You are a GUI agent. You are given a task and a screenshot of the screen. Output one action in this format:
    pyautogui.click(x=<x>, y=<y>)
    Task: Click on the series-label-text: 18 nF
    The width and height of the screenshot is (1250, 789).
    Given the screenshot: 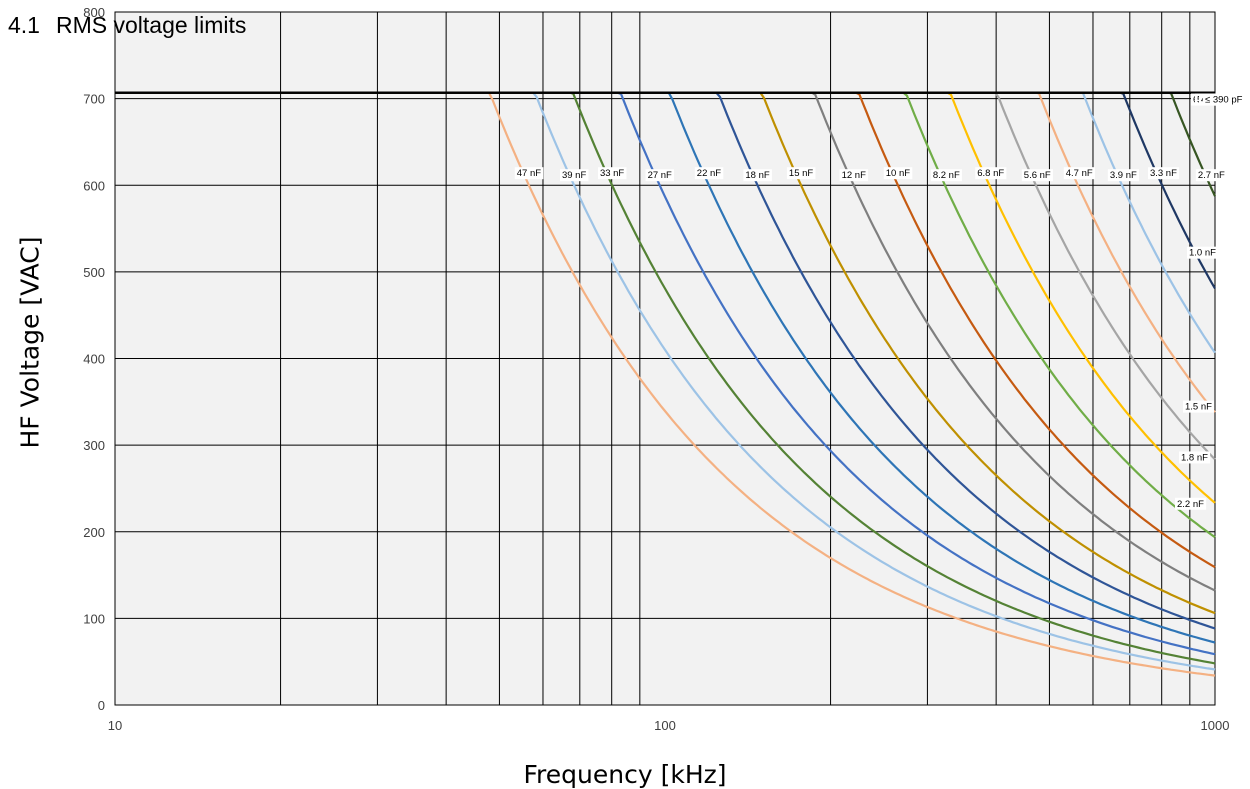 What is the action you would take?
    pyautogui.click(x=757, y=175)
    